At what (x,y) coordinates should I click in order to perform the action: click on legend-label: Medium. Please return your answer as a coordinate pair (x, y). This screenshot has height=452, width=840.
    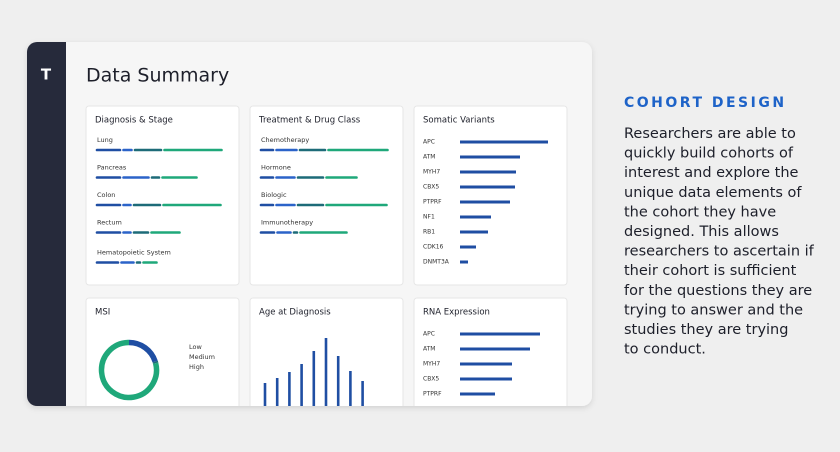
    Looking at the image, I should click on (202, 357).